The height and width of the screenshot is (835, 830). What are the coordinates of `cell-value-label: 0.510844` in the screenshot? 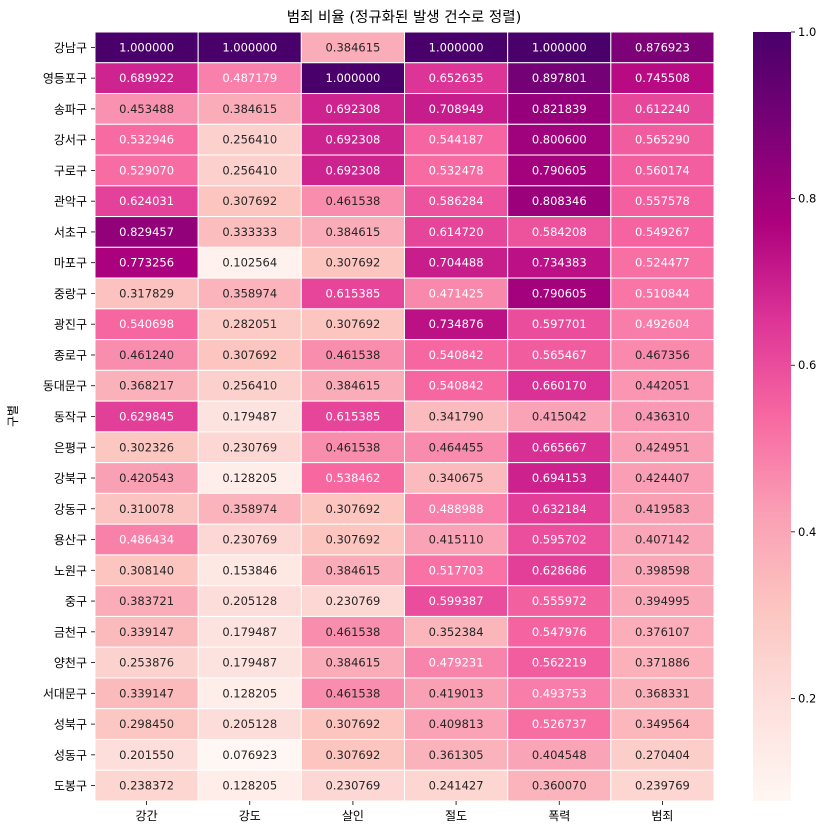 It's located at (662, 293).